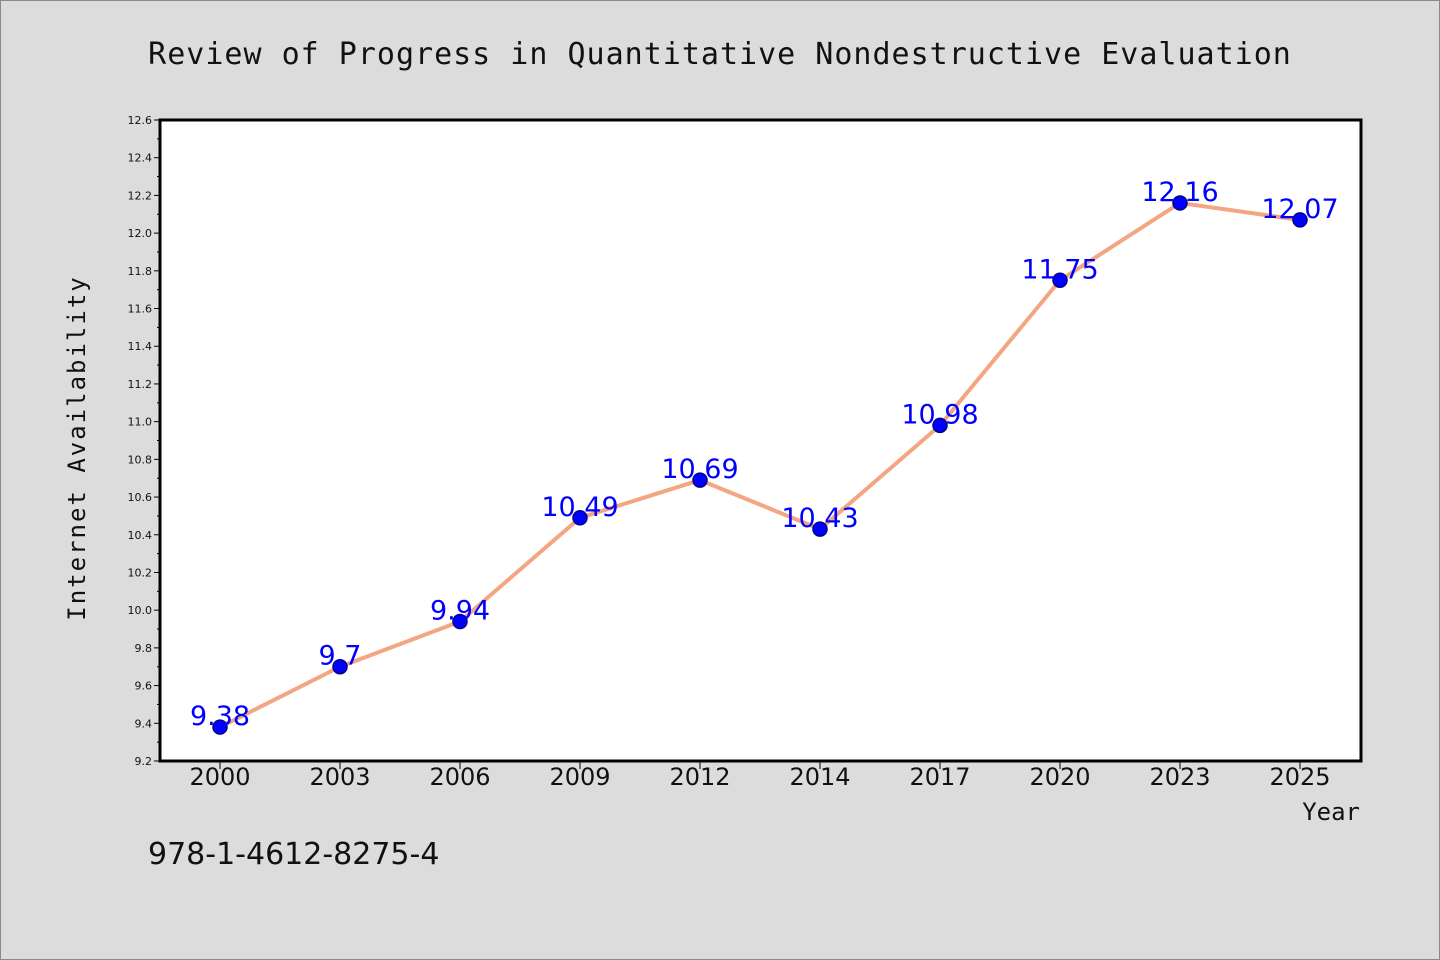 This screenshot has width=1440, height=960. I want to click on y-tick-label: 11.8, so click(140, 271).